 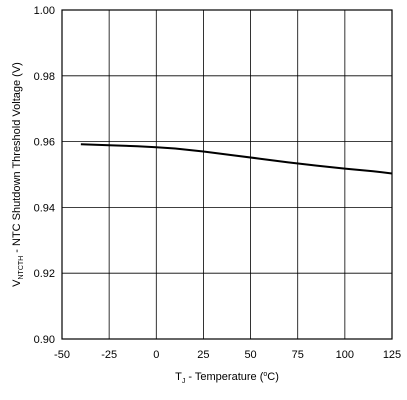 What do you see at coordinates (44, 208) in the screenshot?
I see `y-tick-label: 0.94` at bounding box center [44, 208].